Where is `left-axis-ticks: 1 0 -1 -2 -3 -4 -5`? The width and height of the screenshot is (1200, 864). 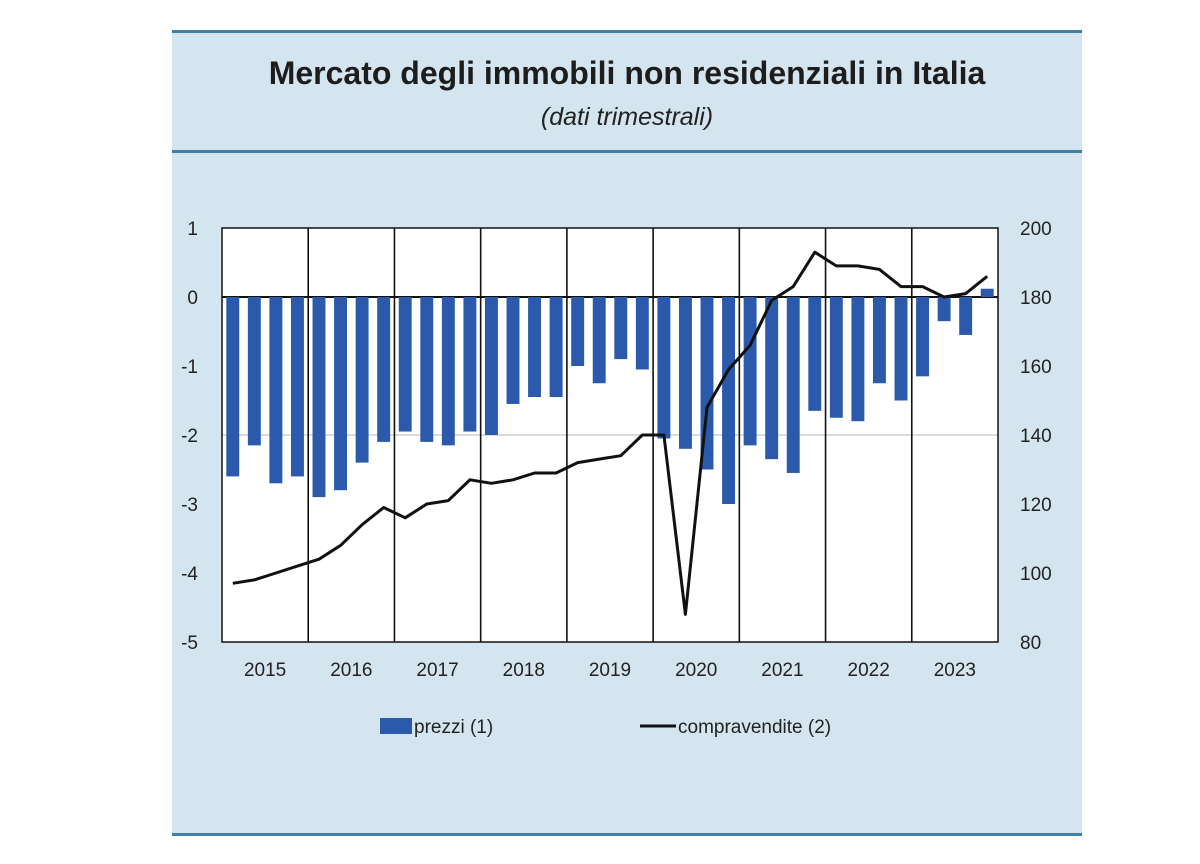 left-axis-ticks: 1 0 -1 -2 -3 -4 -5 is located at coordinates (189, 436).